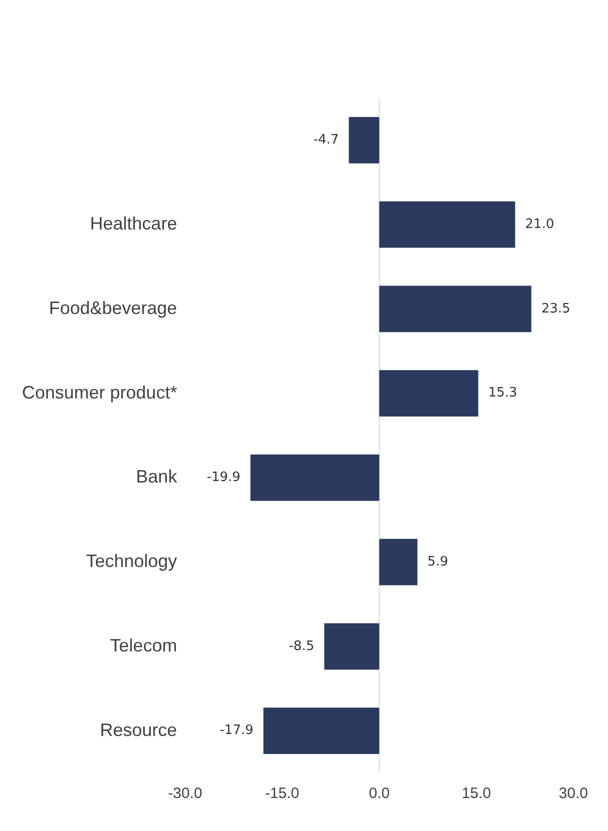  What do you see at coordinates (379, 793) in the screenshot?
I see `x-tick-label: 0.0` at bounding box center [379, 793].